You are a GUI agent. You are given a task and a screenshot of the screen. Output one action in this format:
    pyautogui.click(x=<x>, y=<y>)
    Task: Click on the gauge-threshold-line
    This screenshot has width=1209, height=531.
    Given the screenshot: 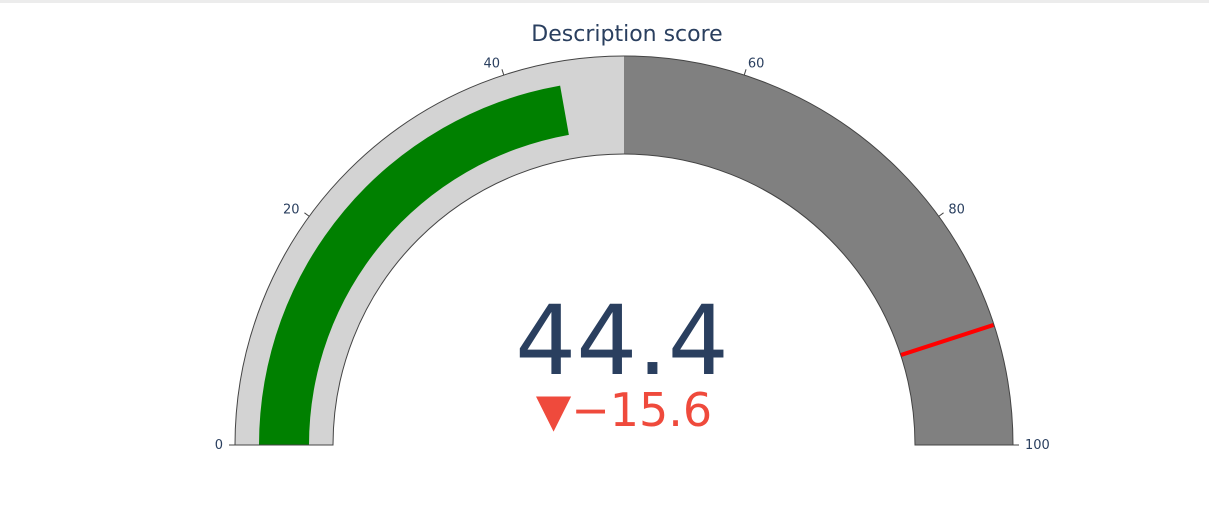 What is the action you would take?
    pyautogui.click(x=947, y=339)
    